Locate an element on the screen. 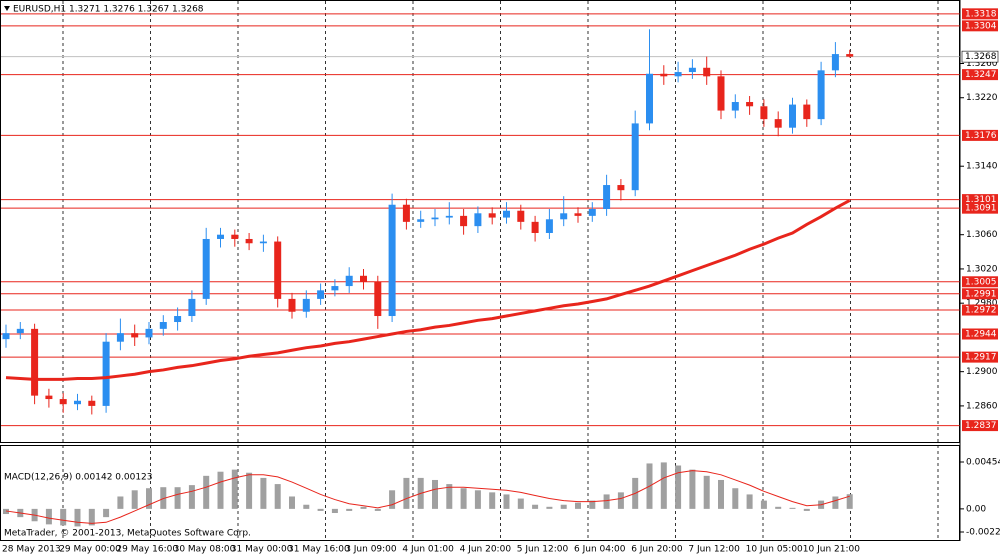  x-tick-label: 10 Jun 21:00 is located at coordinates (831, 550).